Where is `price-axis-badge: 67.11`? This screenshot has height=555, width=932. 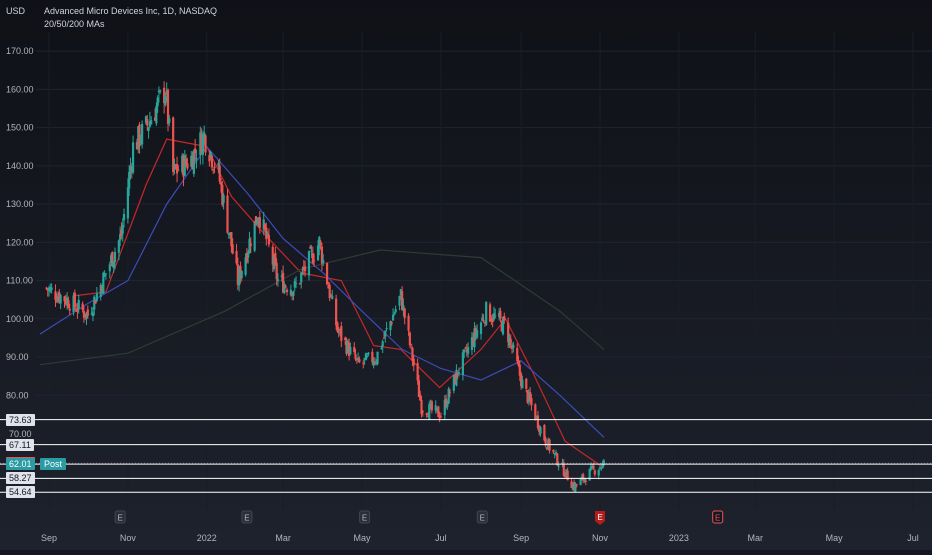 price-axis-badge: 67.11 is located at coordinates (20, 444).